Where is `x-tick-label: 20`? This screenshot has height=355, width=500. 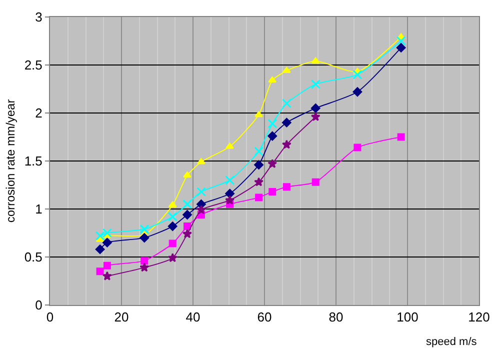
x-tick-label: 20 is located at coordinates (121, 317).